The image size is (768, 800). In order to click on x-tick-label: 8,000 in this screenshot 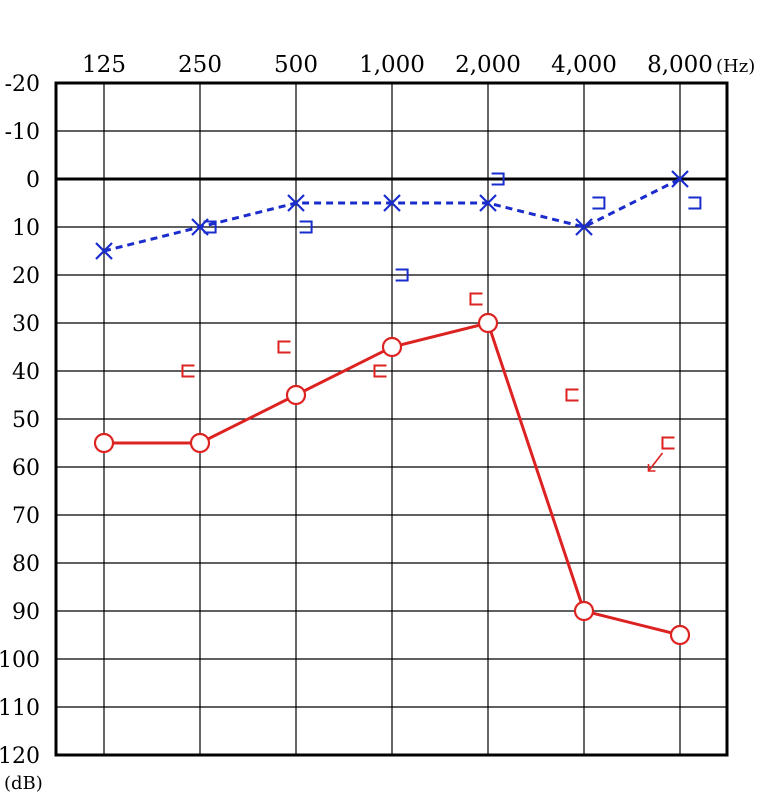, I will do `click(680, 65)`.